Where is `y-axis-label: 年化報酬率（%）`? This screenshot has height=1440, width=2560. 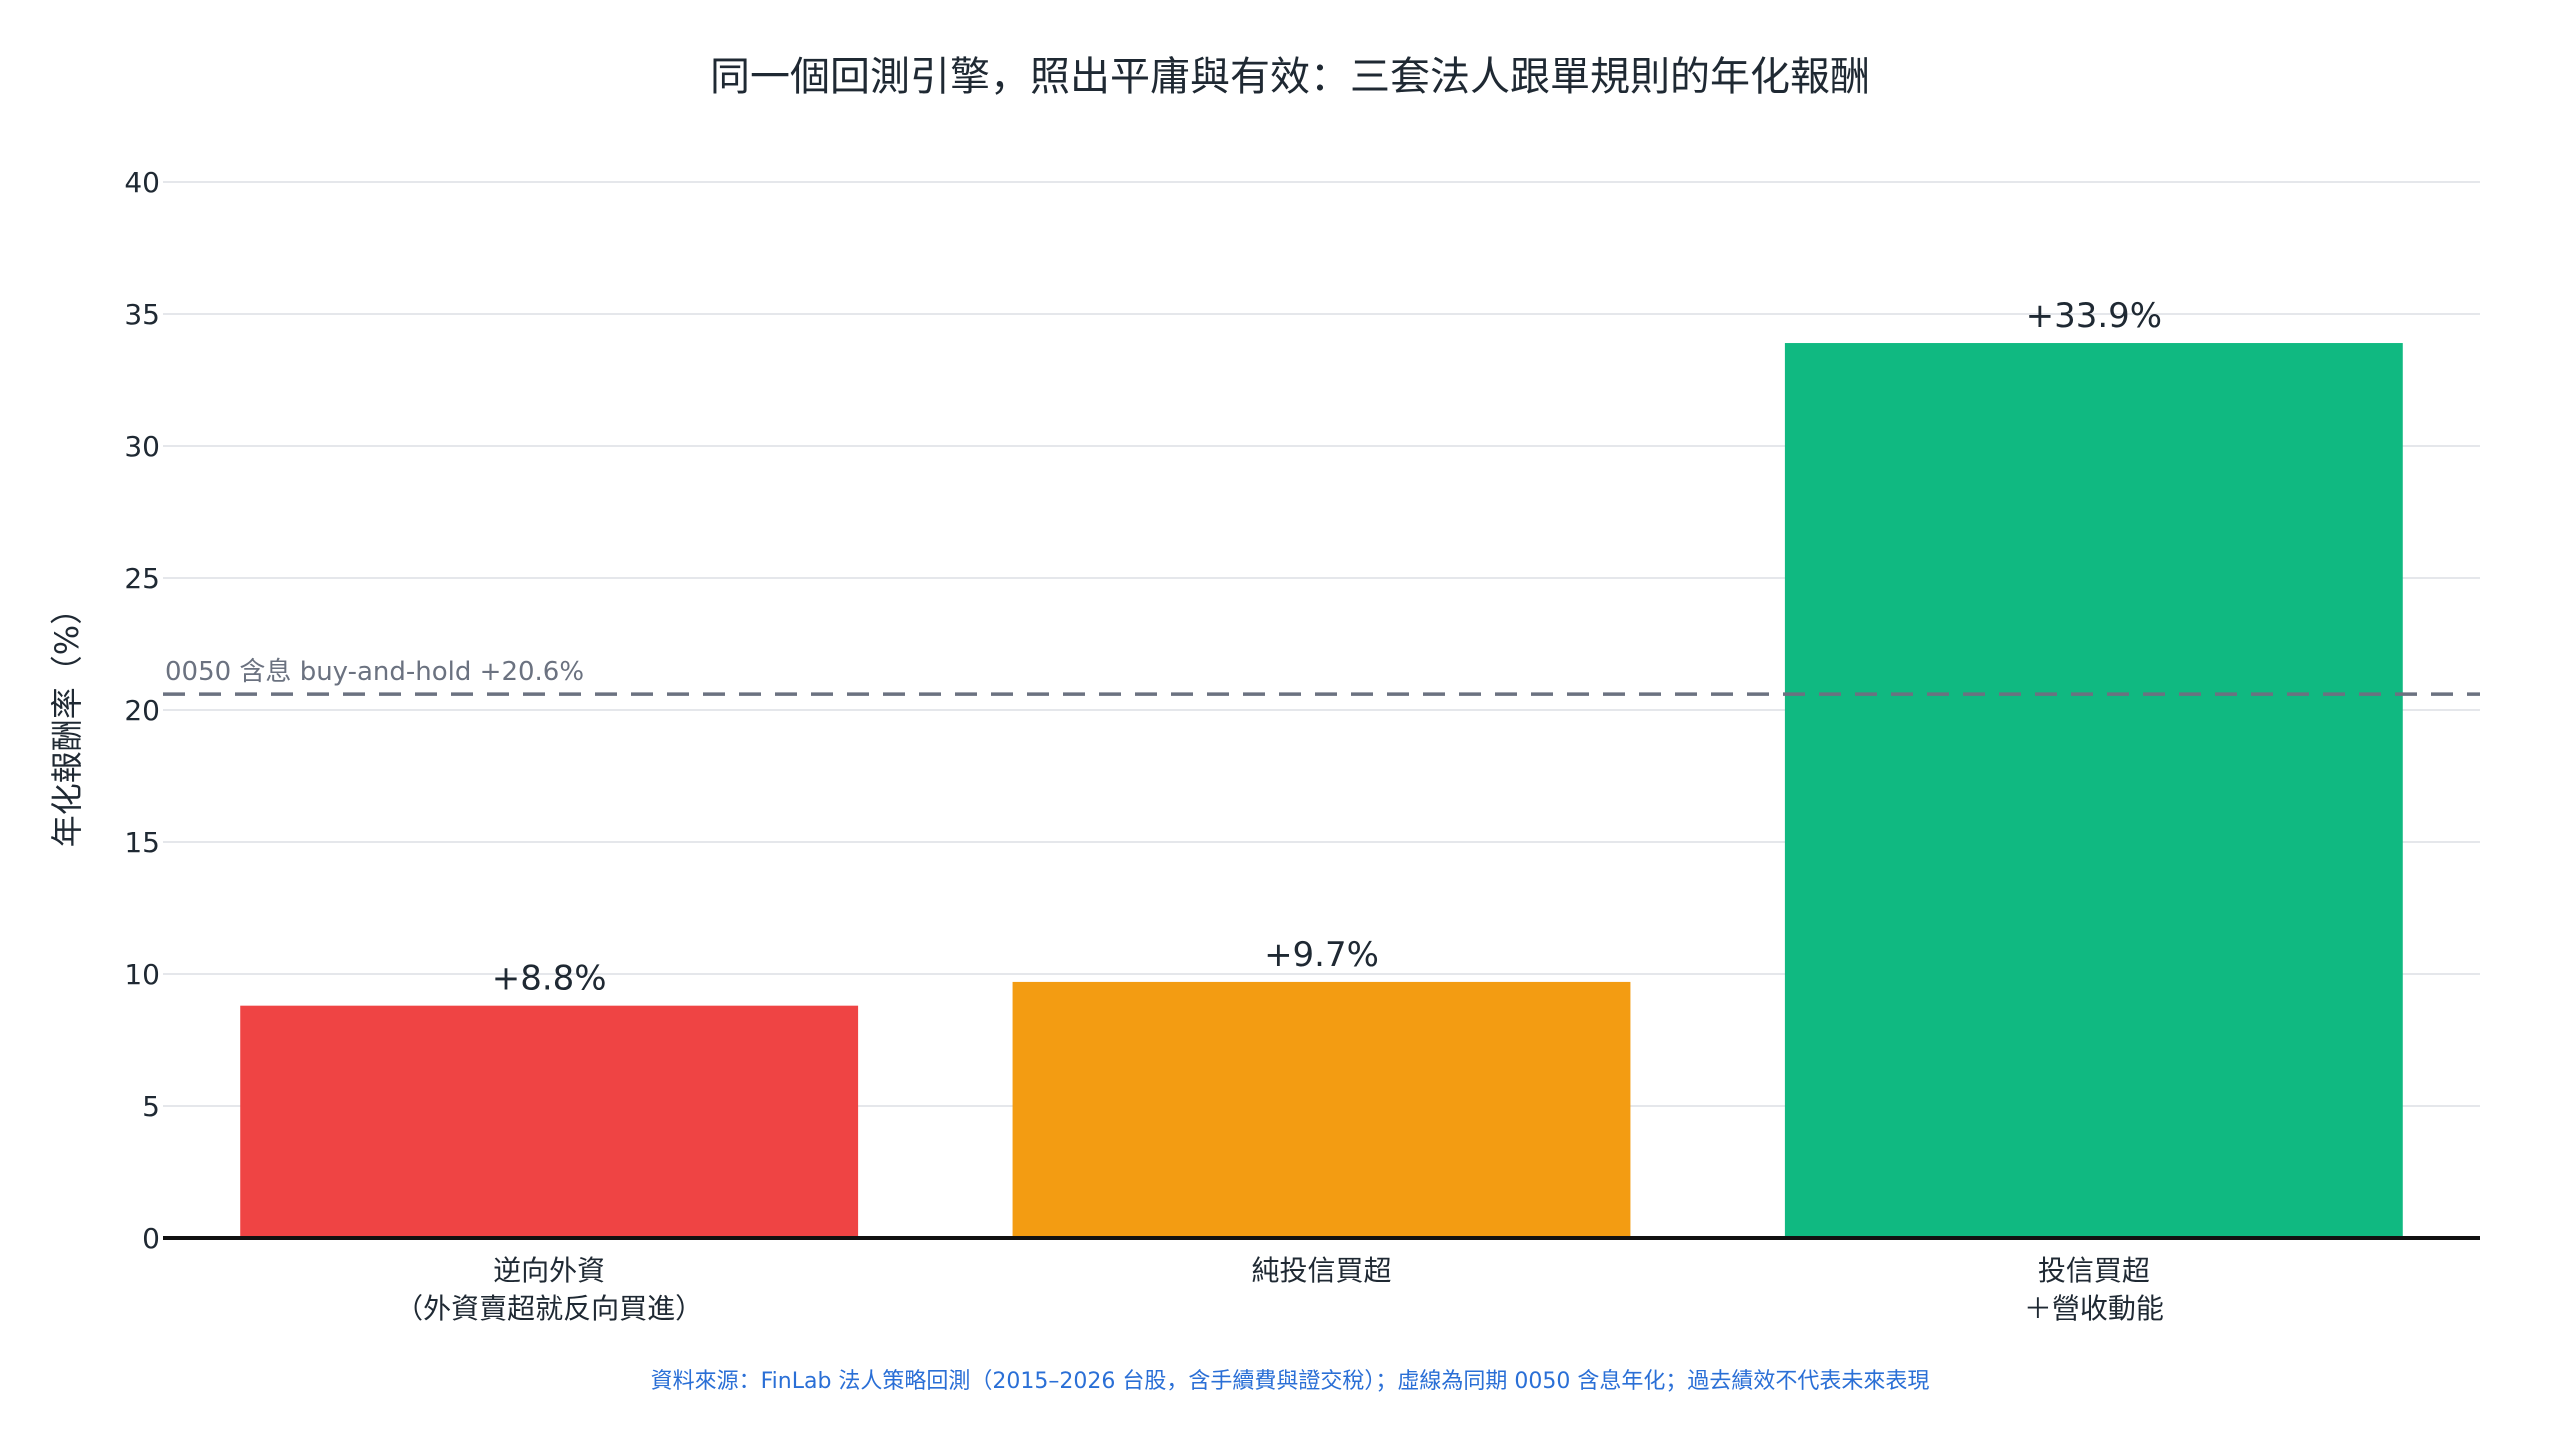
y-axis-label: 年化報酬率（%） is located at coordinates (67, 720).